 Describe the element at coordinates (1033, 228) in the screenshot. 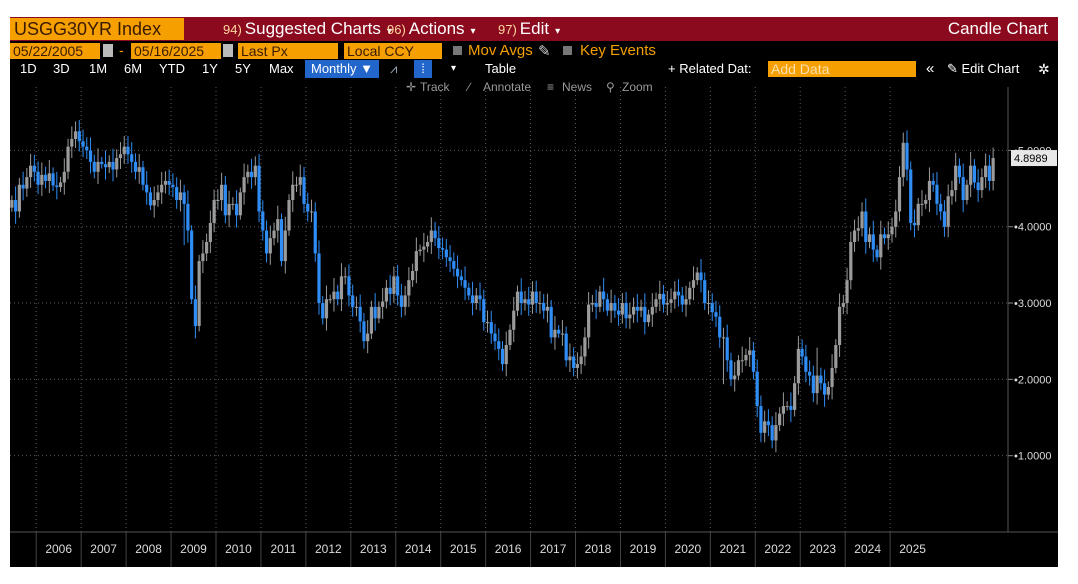

I see `y-tick-label: •4.0000` at that location.